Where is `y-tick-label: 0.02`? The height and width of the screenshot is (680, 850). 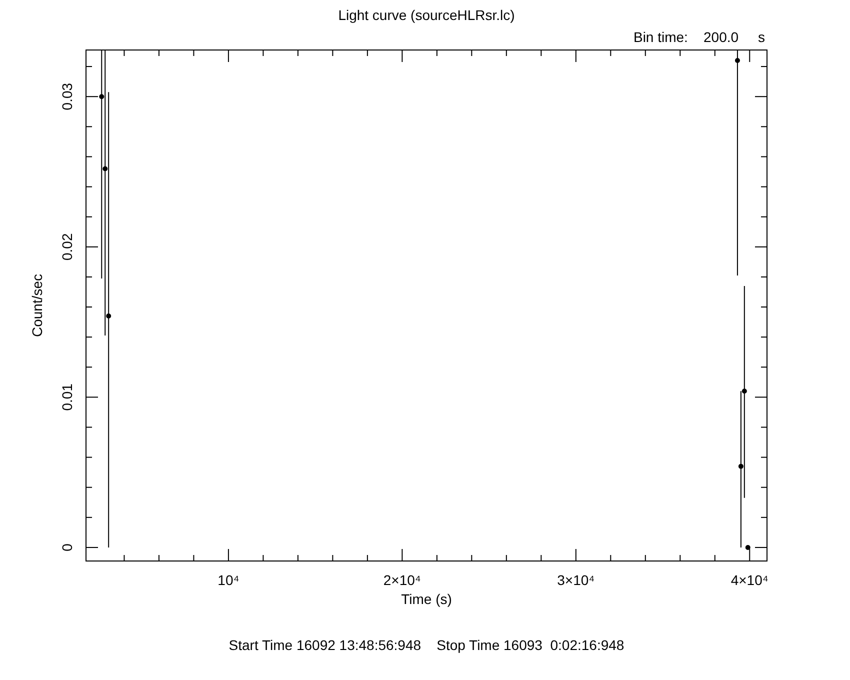
y-tick-label: 0.02 is located at coordinates (67, 247).